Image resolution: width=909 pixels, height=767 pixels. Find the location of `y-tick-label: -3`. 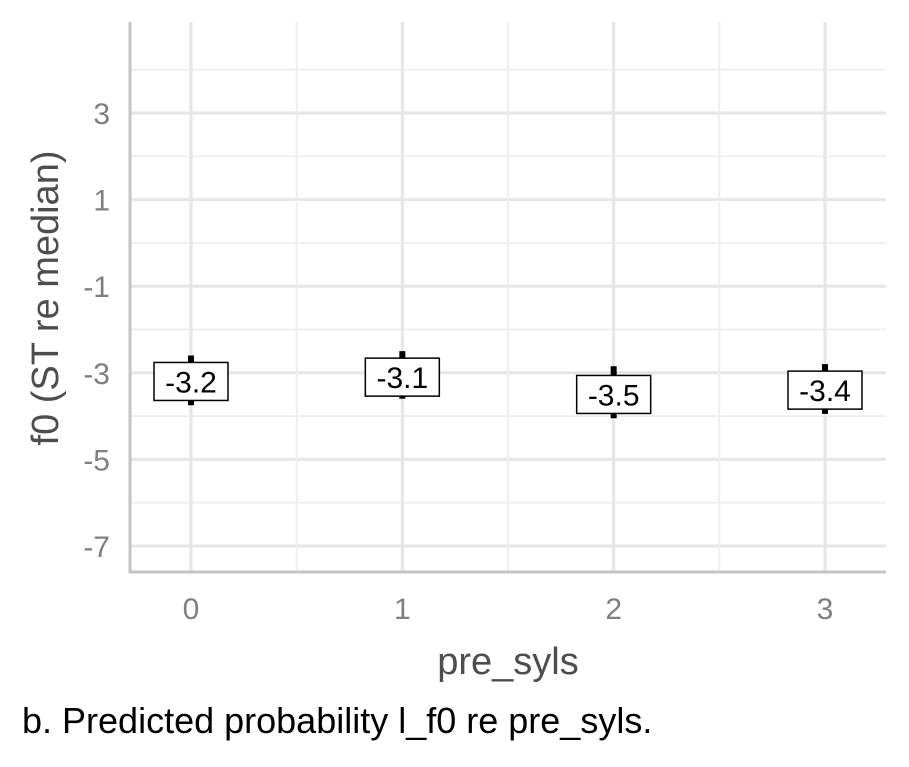

y-tick-label: -3 is located at coordinates (96, 374).